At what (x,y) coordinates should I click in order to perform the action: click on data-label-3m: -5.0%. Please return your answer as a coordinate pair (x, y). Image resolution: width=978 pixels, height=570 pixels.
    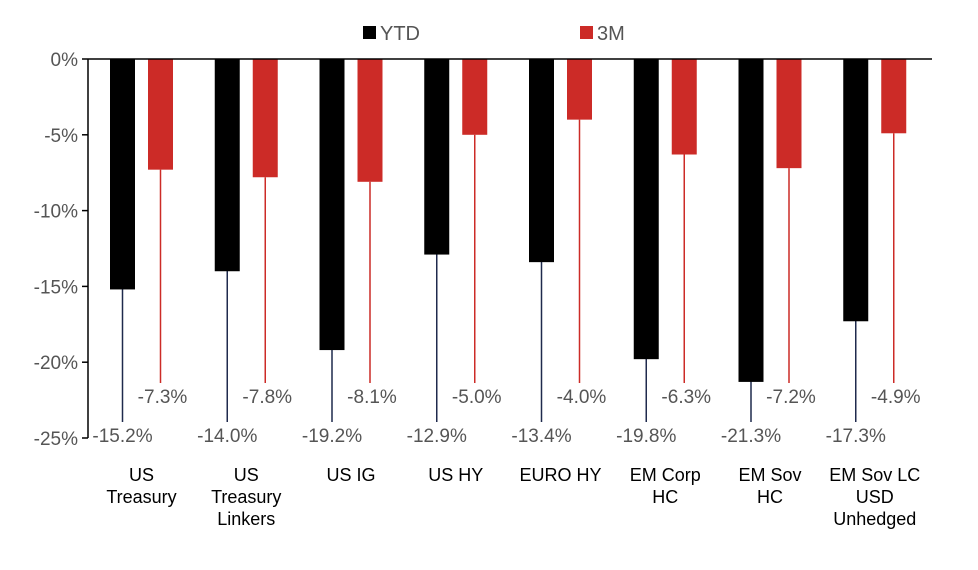
    Looking at the image, I should click on (477, 397).